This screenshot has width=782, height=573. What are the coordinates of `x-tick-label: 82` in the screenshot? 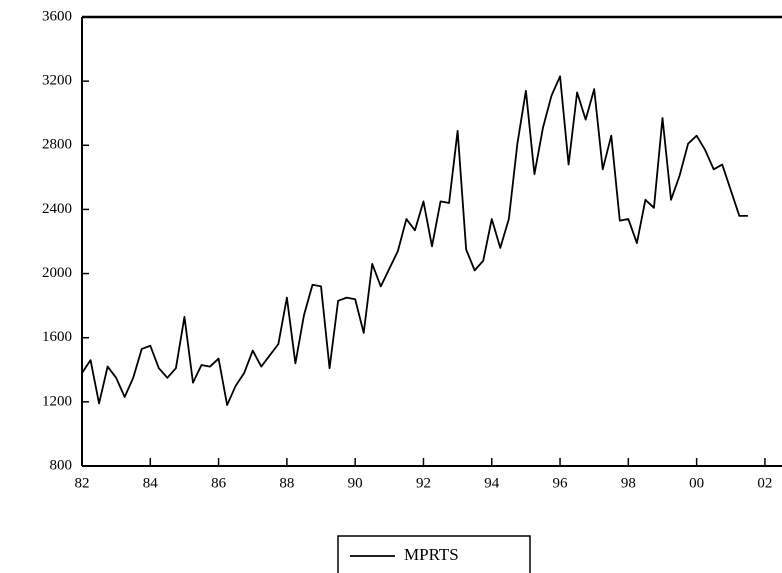 It's located at (82, 483).